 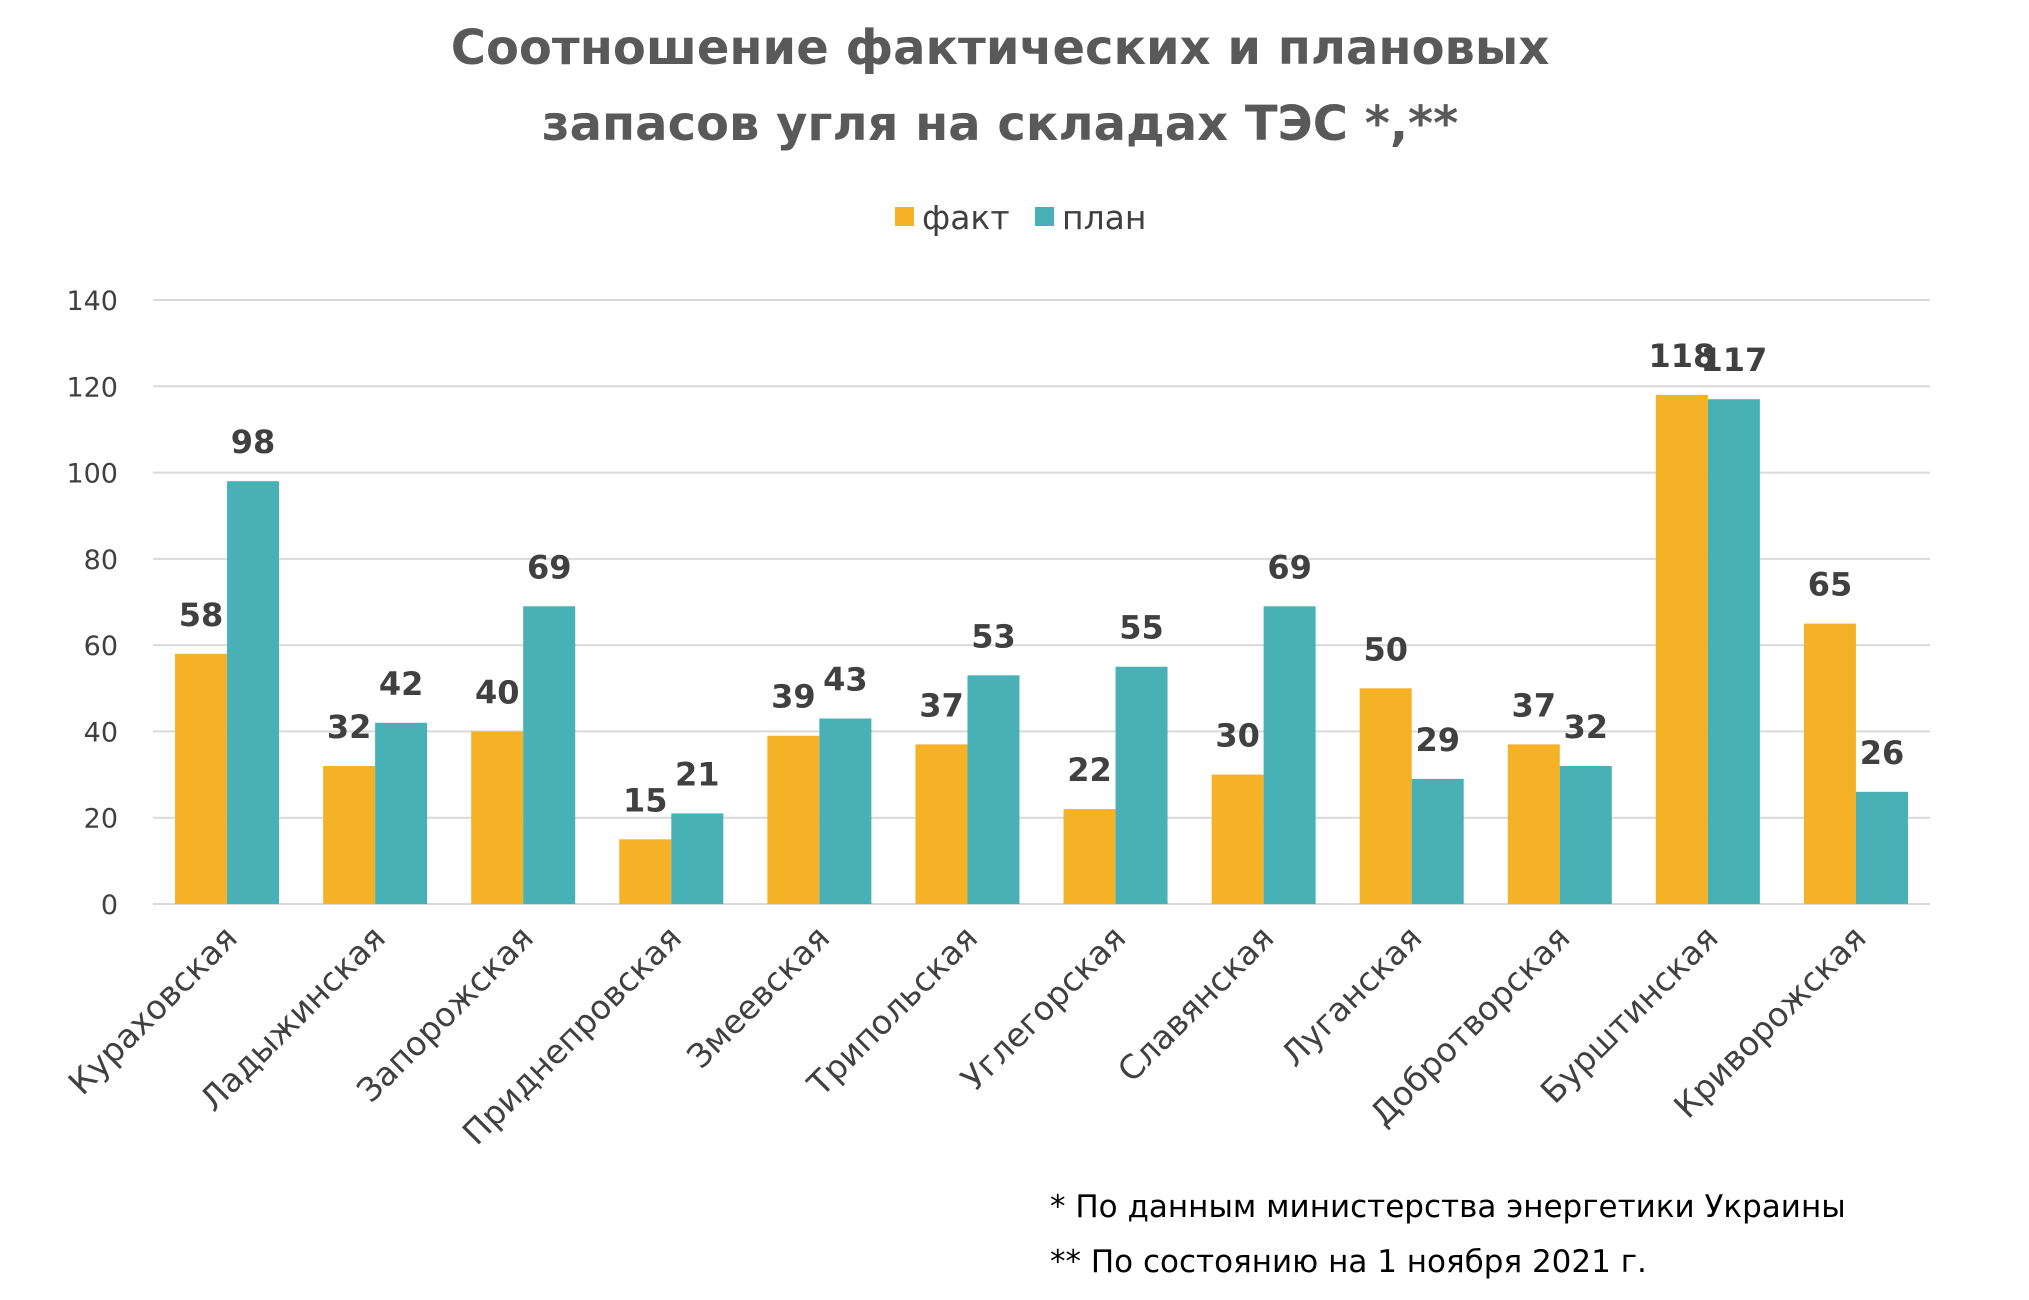 What do you see at coordinates (92, 387) in the screenshot?
I see `y-tick-label: 120` at bounding box center [92, 387].